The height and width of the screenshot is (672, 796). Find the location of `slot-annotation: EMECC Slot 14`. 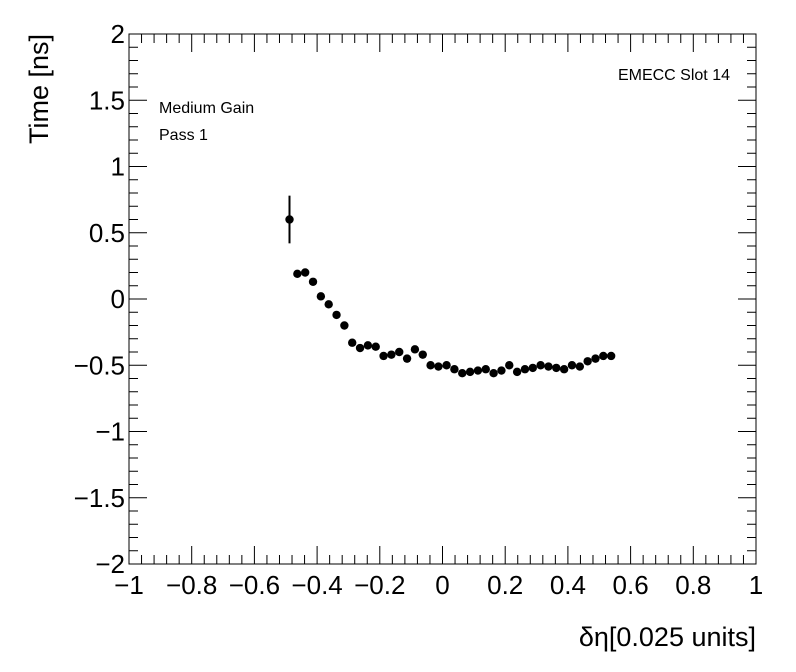

slot-annotation: EMECC Slot 14 is located at coordinates (674, 75).